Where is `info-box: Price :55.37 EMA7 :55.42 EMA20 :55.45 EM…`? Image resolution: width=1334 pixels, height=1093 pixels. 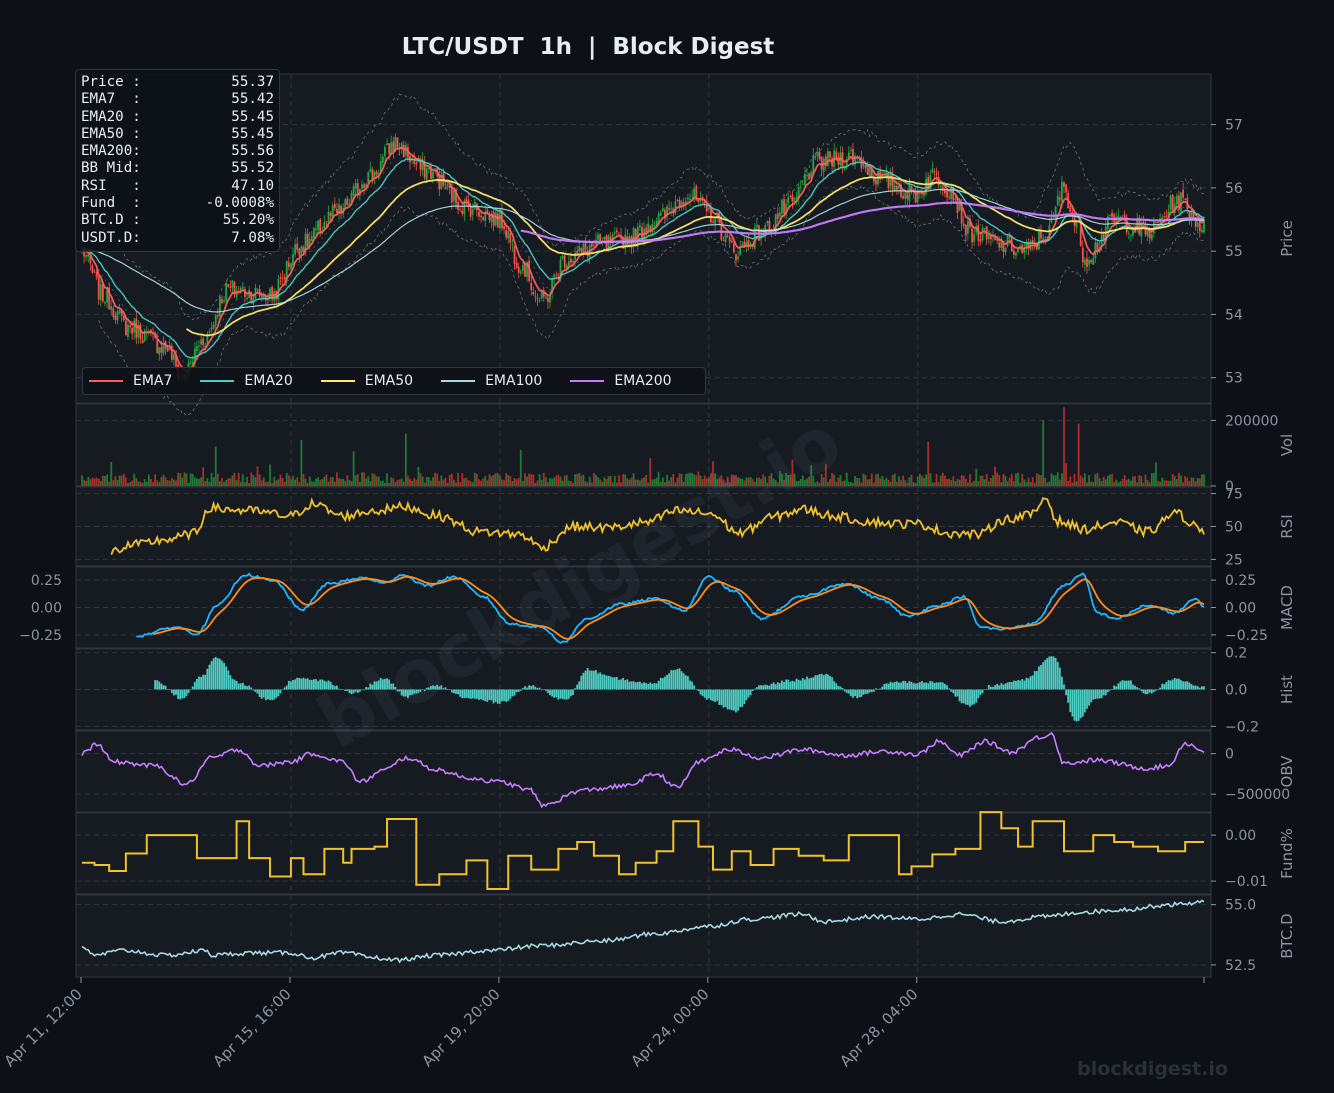 info-box: Price :55.37 EMA7 :55.42 EMA20 :55.45 EM… is located at coordinates (177, 160).